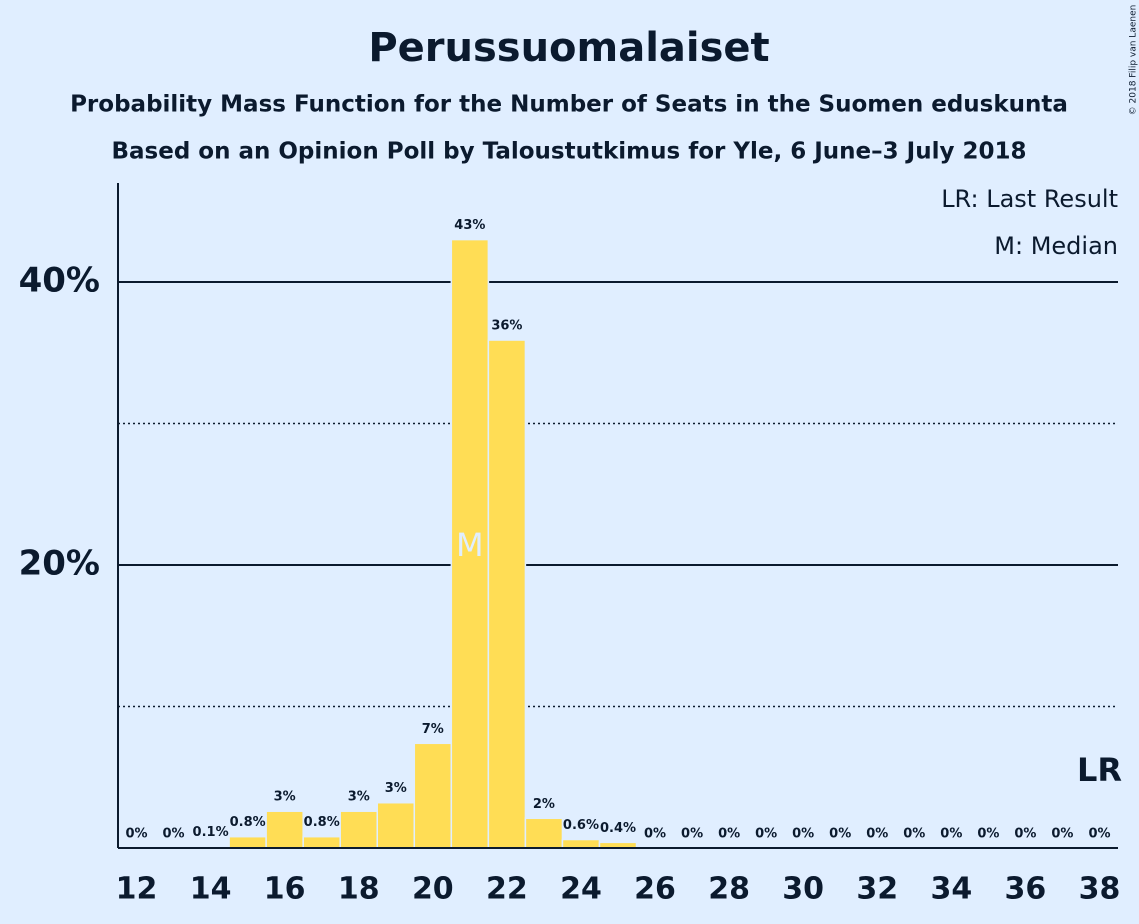 This screenshot has height=924, width=1139. I want to click on x-tick-label: 22, so click(507, 889).